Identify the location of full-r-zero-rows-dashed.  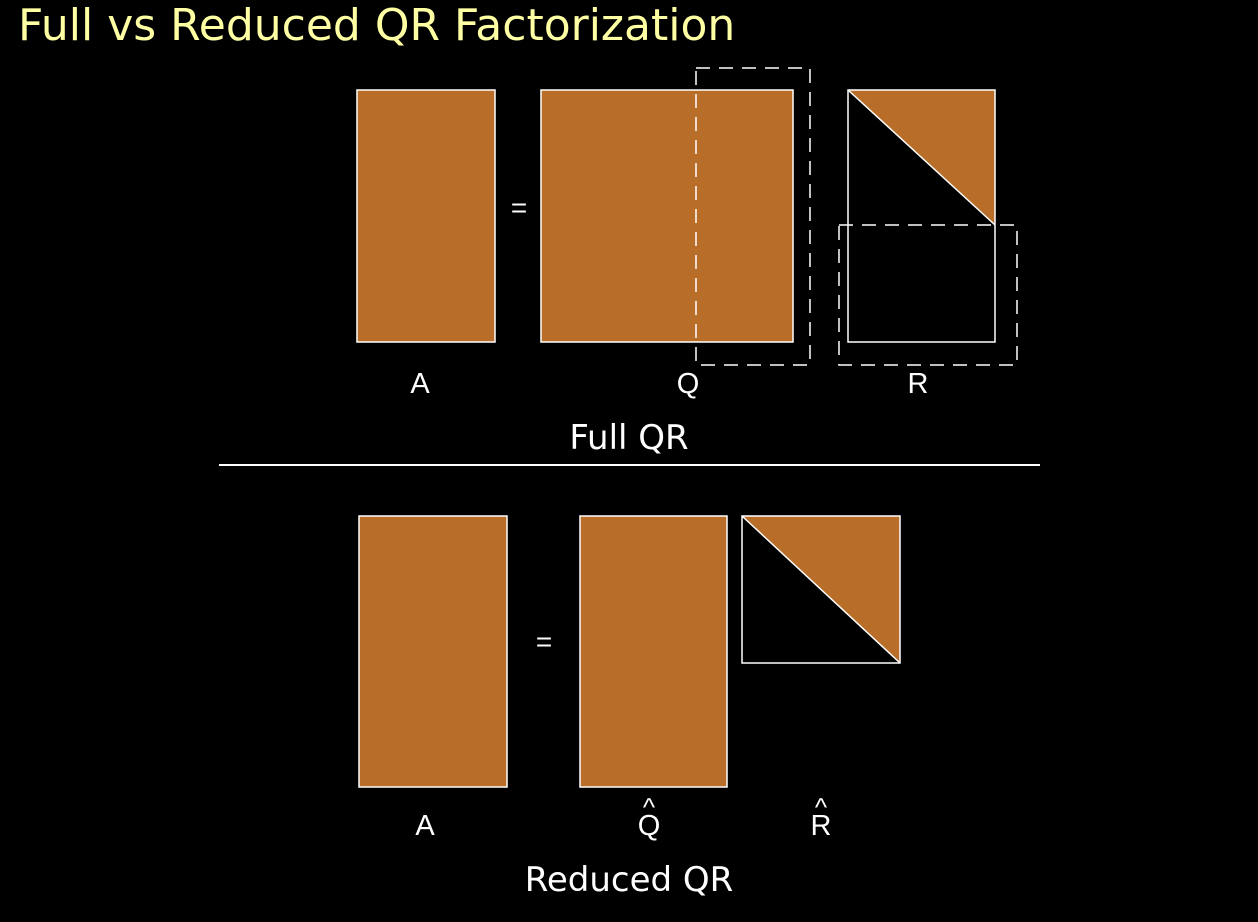
(928, 295).